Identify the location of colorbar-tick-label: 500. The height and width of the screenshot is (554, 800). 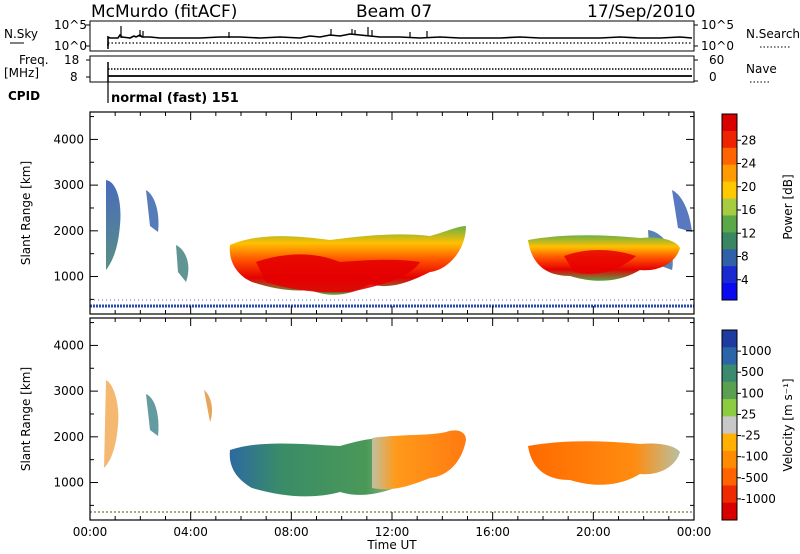
(752, 372).